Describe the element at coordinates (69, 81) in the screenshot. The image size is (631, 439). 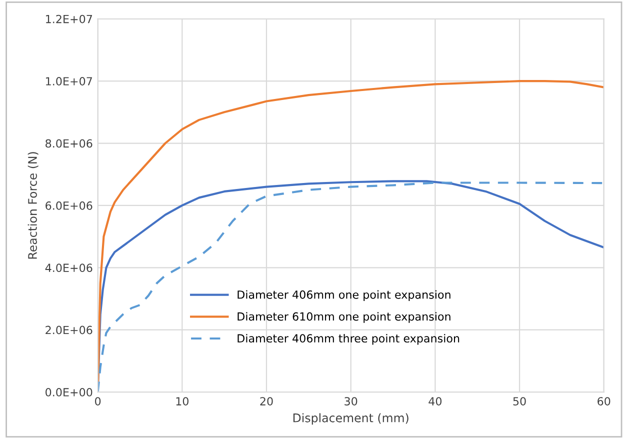
I see `y-tick-label: 1.0E+07` at that location.